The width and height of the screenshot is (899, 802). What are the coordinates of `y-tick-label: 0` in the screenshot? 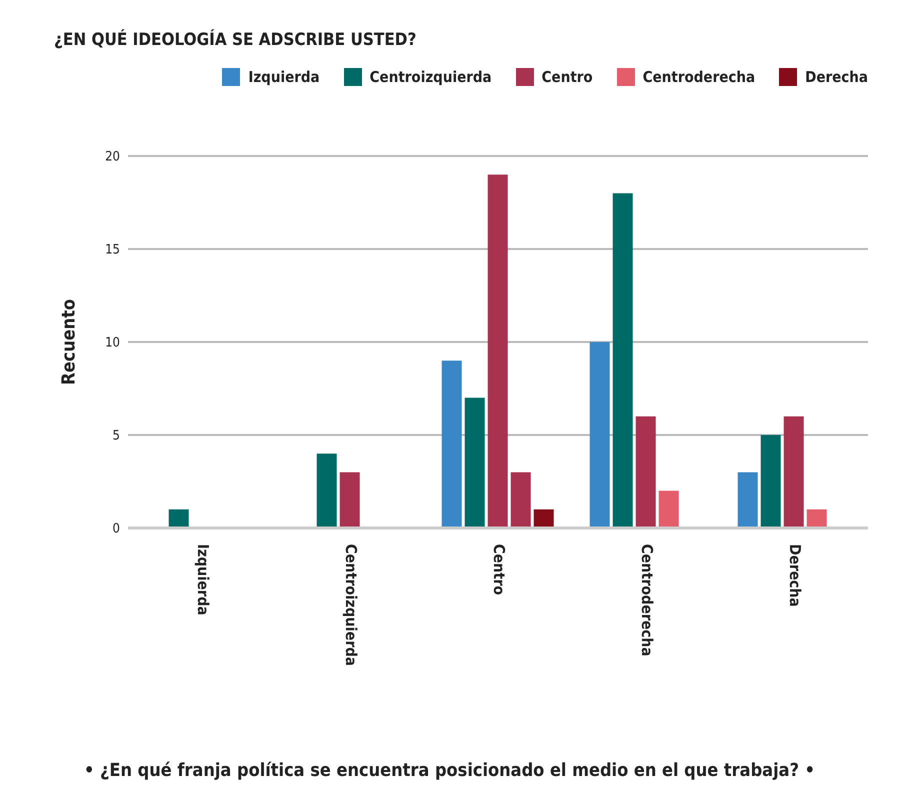 It's located at (116, 529).